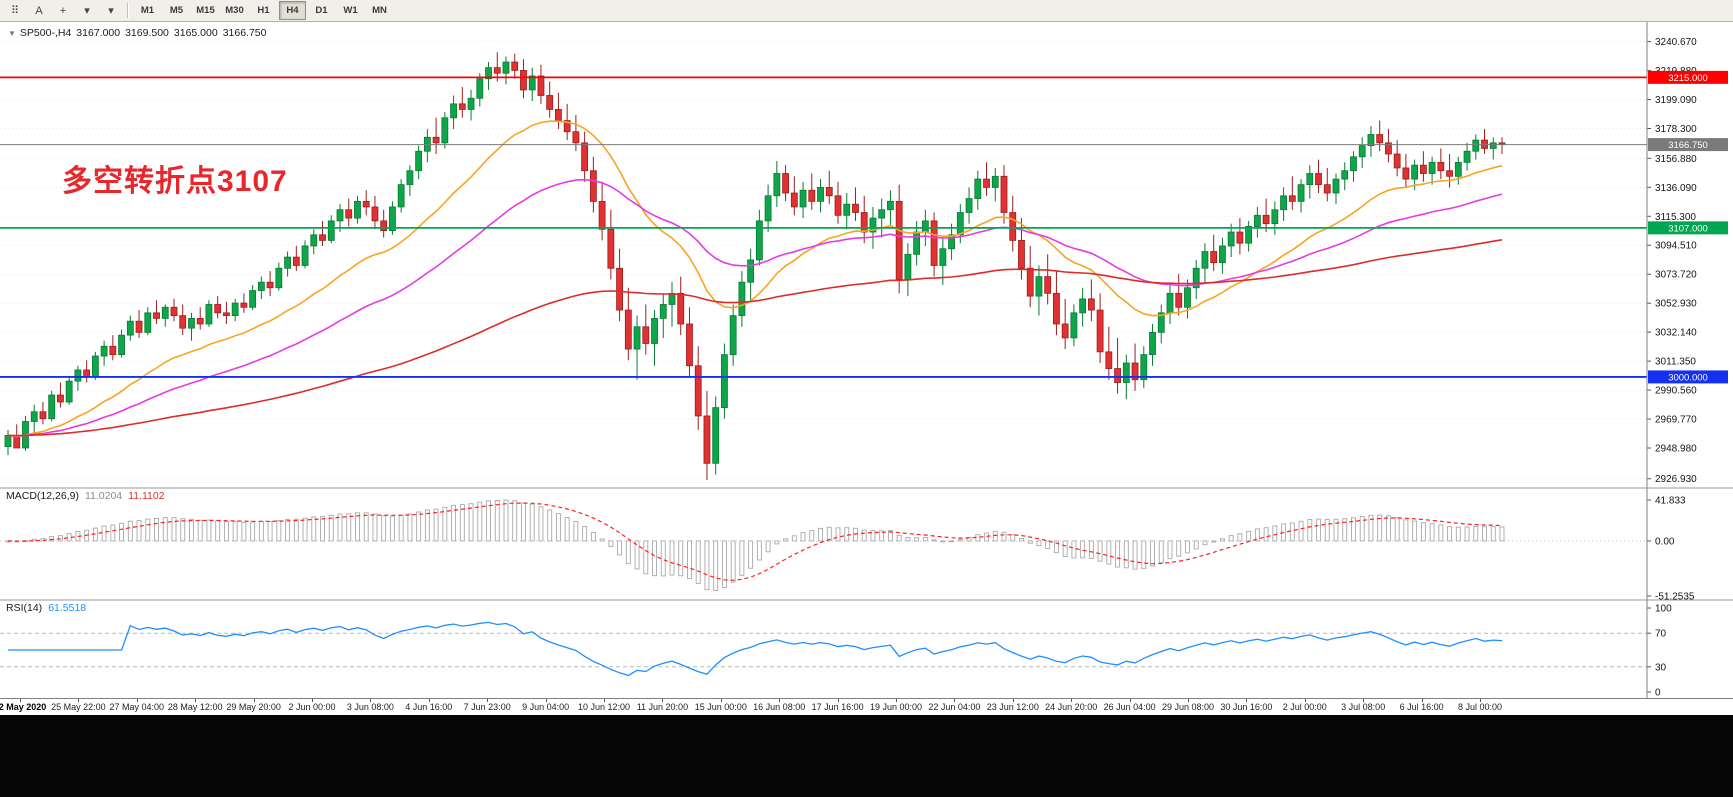  Describe the element at coordinates (1676, 333) in the screenshot. I see `svg-text: 3032.140` at that location.